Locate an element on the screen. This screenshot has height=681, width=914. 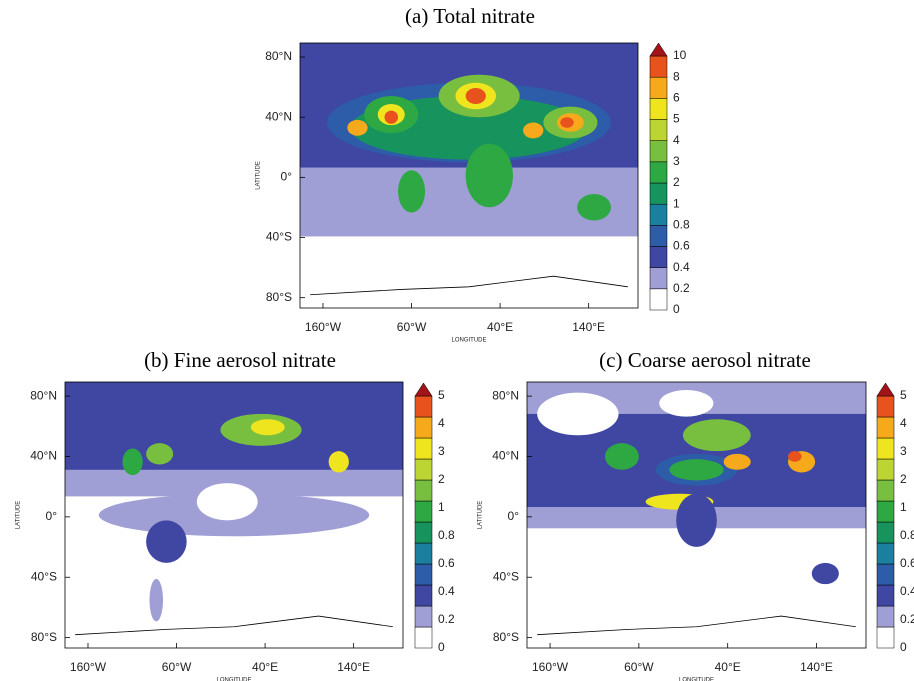
panel-title: (a) Total nitrate is located at coordinates (470, 16).